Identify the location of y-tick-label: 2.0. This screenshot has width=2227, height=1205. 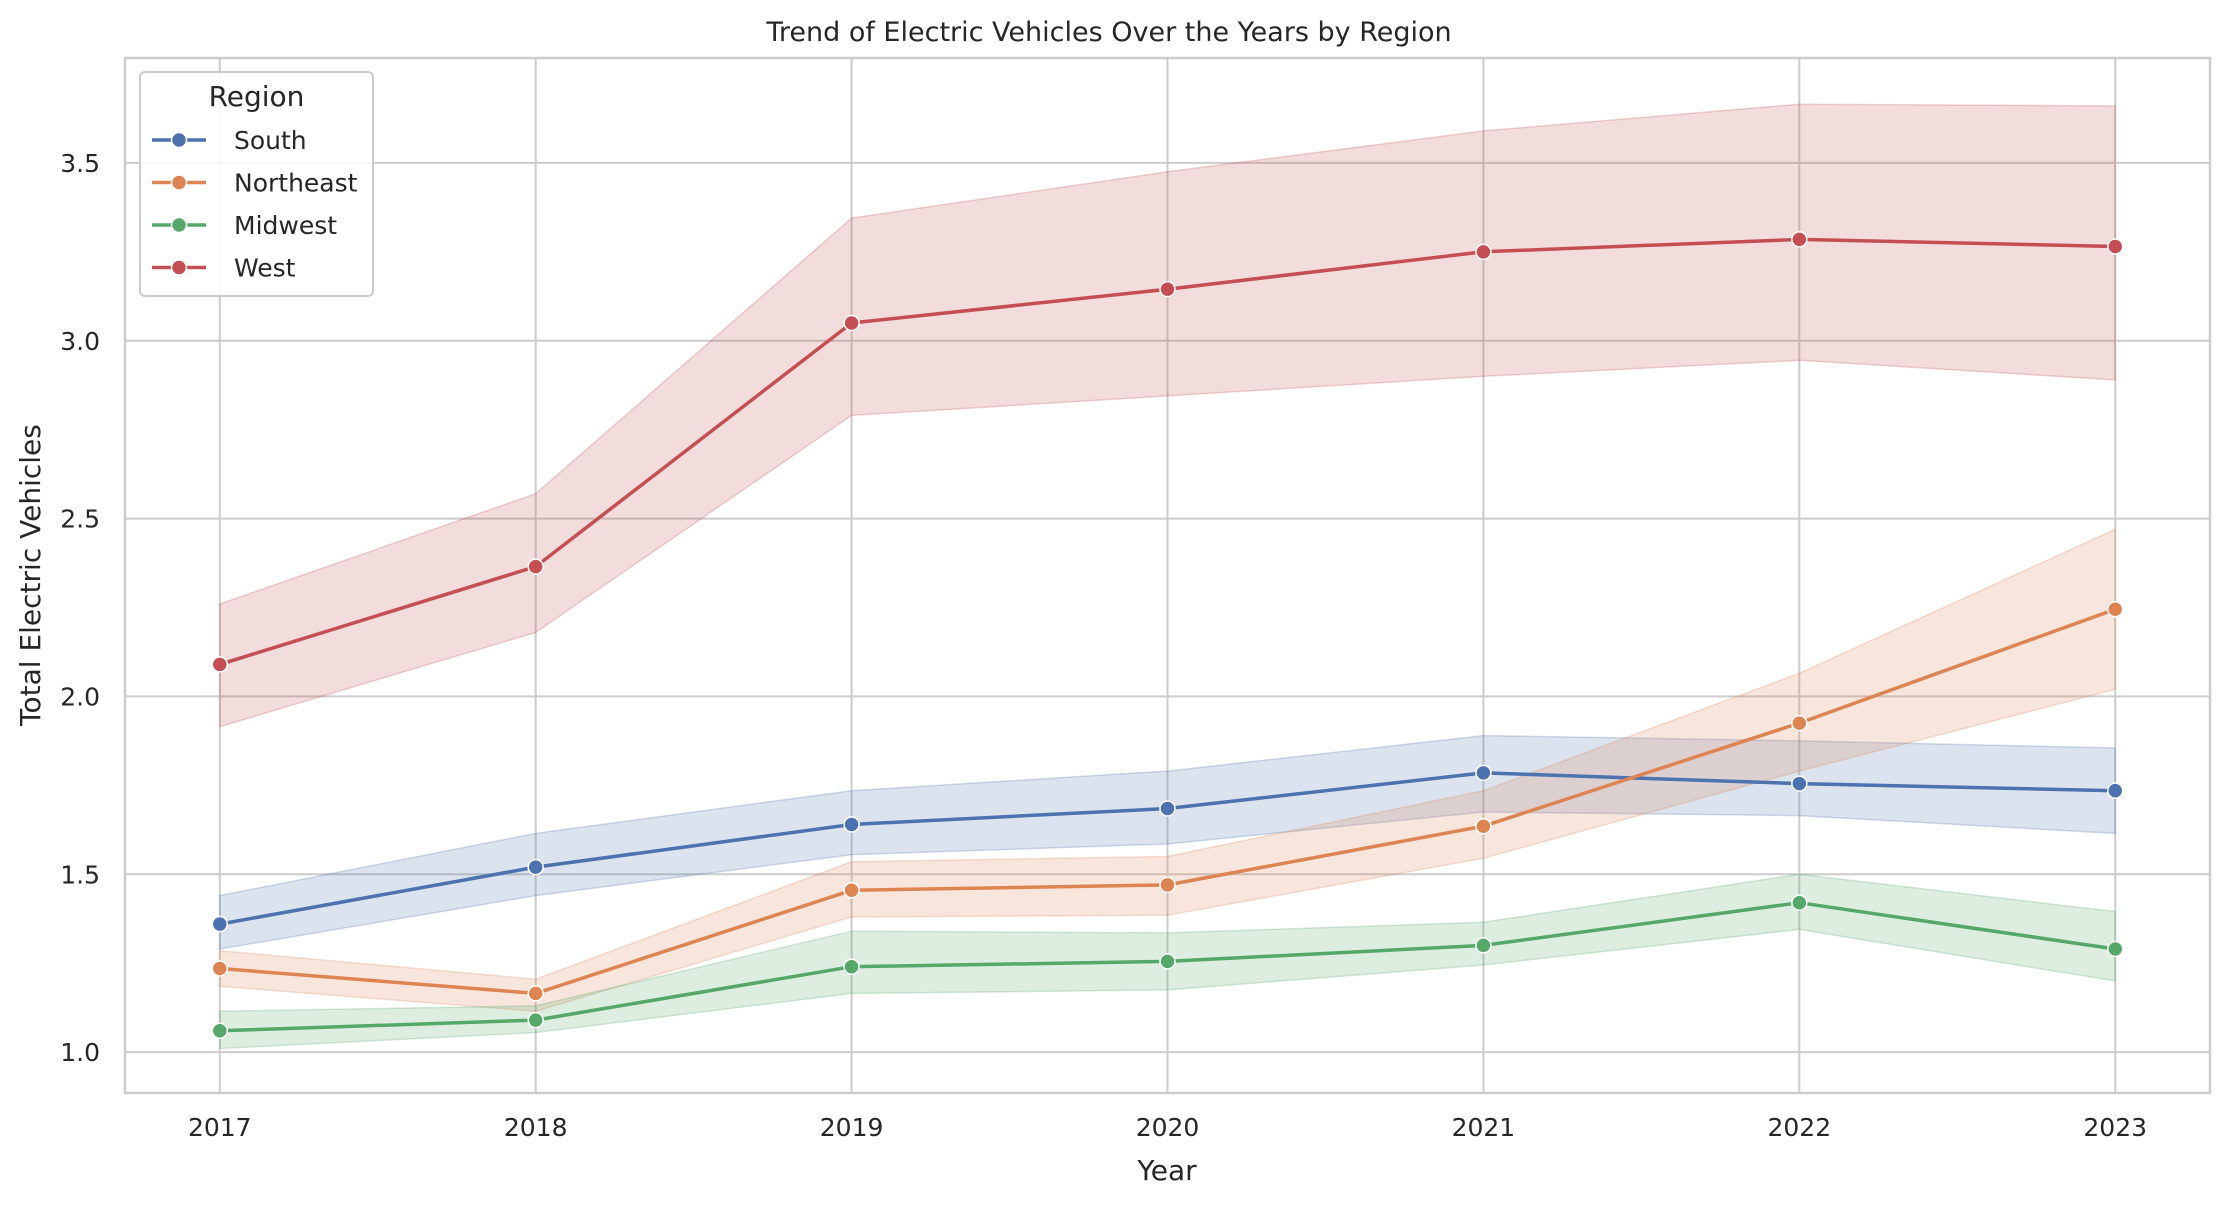
(80, 696).